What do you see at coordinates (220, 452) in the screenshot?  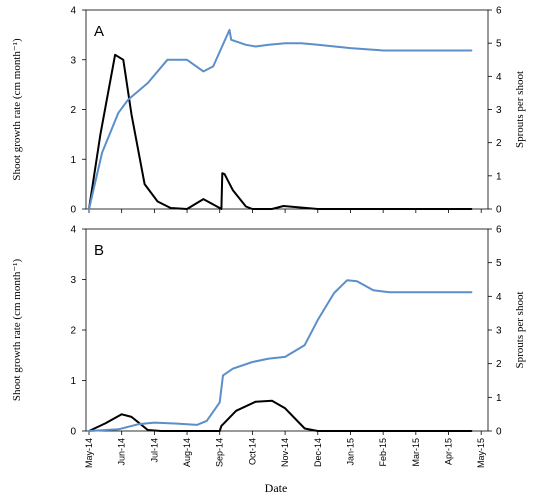 I see `x-tick-label: Sep-14` at bounding box center [220, 452].